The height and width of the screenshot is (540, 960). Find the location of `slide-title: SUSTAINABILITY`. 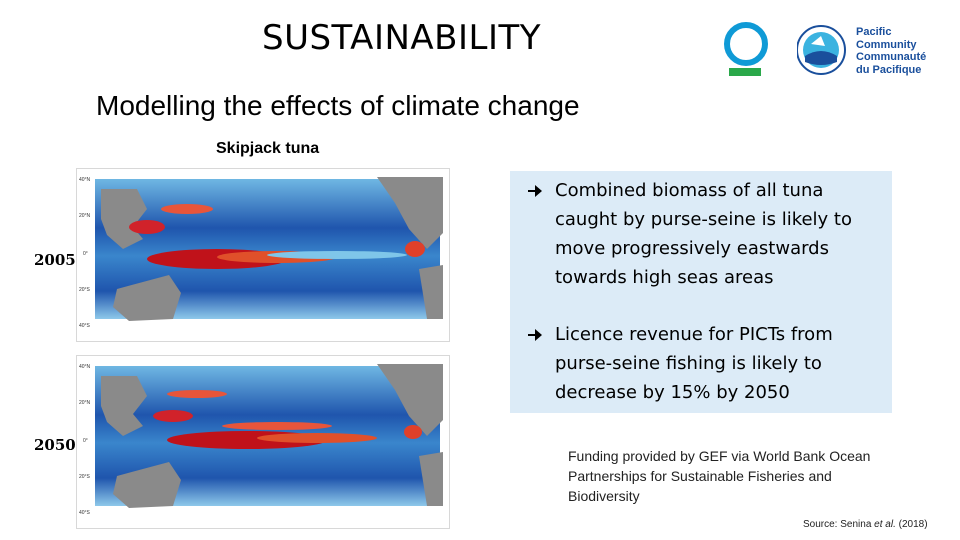

slide-title: SUSTAINABILITY is located at coordinates (402, 38).